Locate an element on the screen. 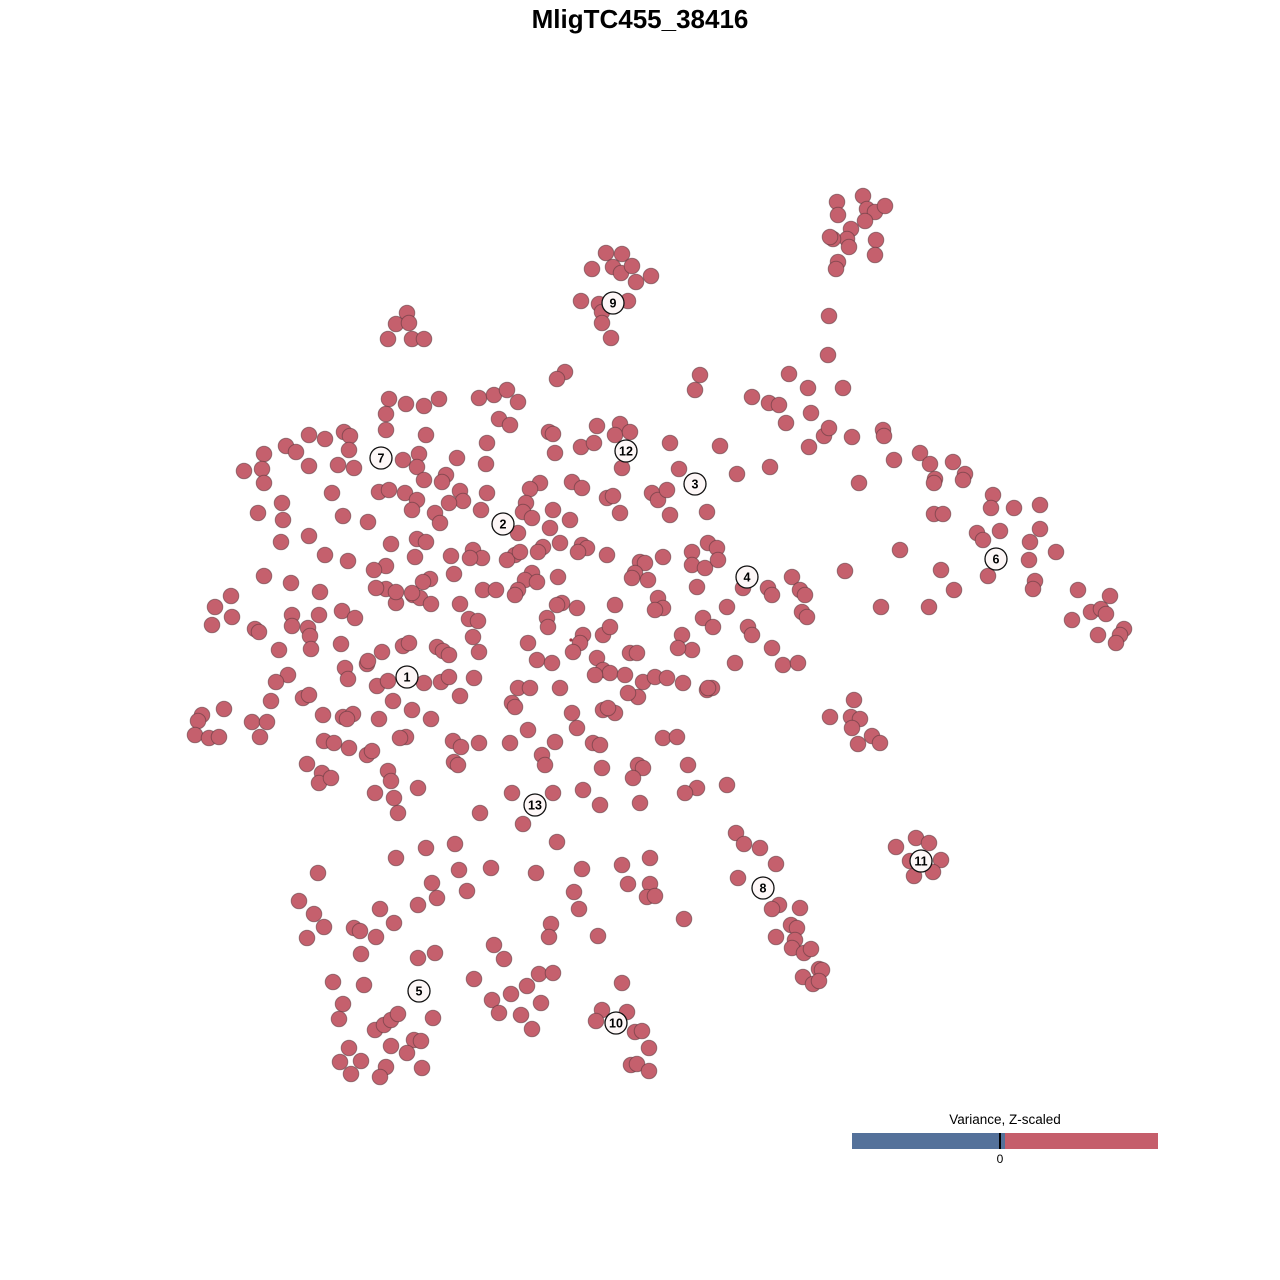 The image size is (1280, 1280). chart-title: MligTC455_38416 is located at coordinates (640, 19).